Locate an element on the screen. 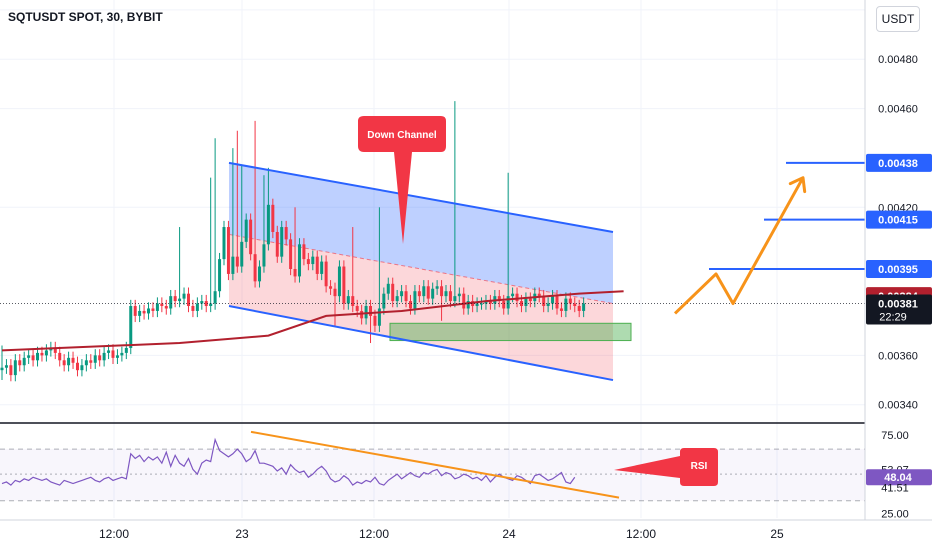 The height and width of the screenshot is (555, 932). price-badge-label: 0.00381 is located at coordinates (898, 305).